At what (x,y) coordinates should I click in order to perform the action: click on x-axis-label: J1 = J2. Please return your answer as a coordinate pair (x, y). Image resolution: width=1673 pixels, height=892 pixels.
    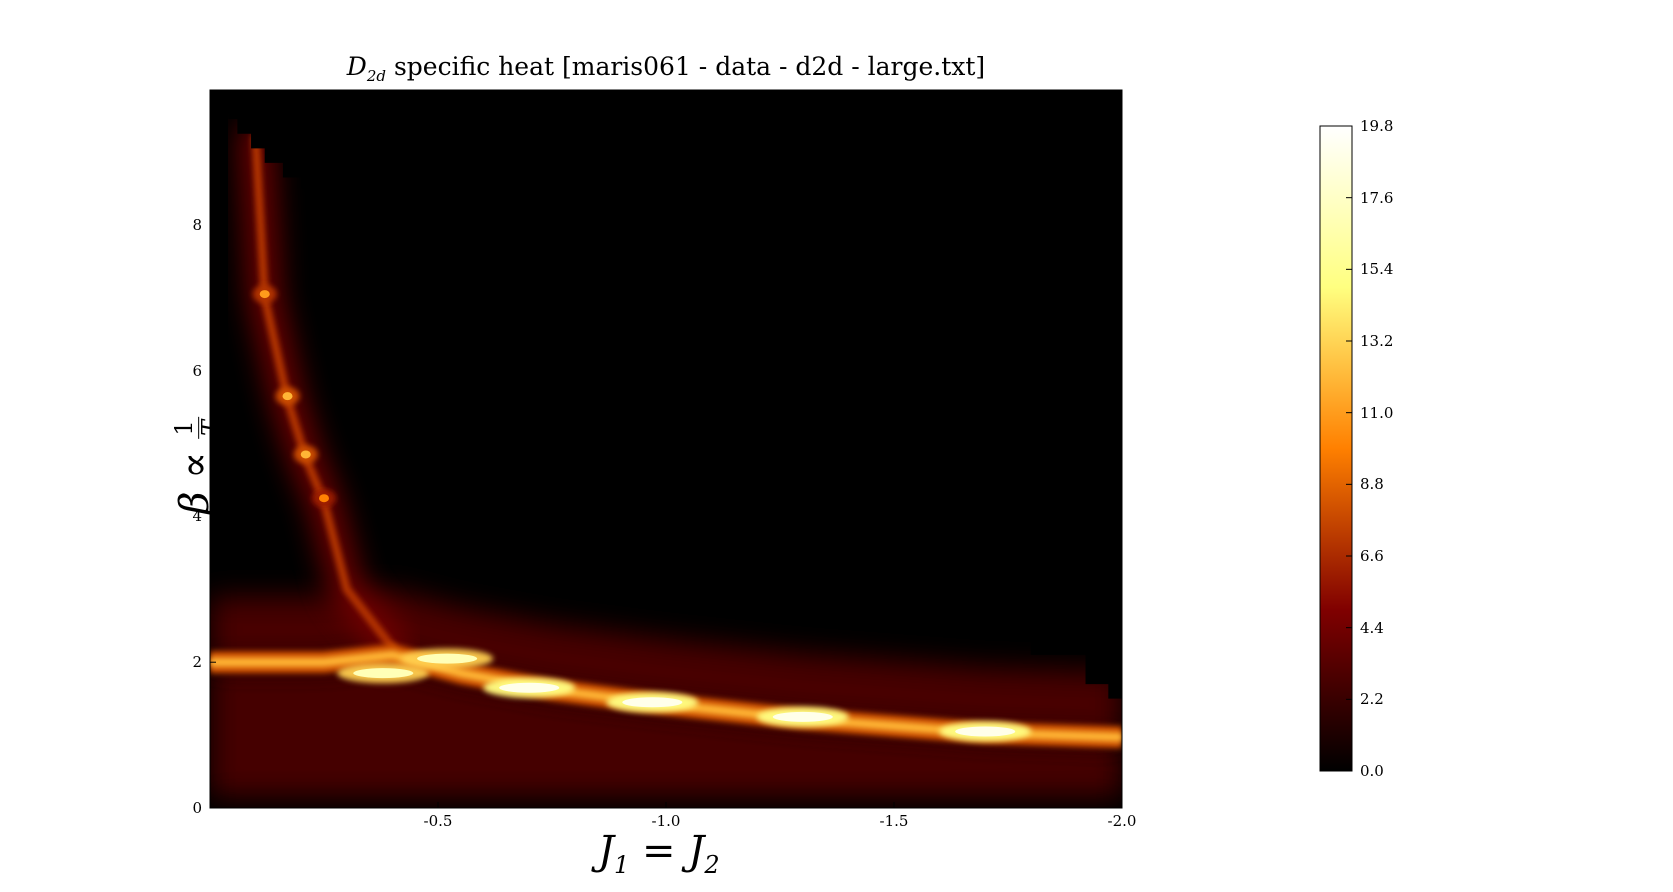
    Looking at the image, I should click on (659, 853).